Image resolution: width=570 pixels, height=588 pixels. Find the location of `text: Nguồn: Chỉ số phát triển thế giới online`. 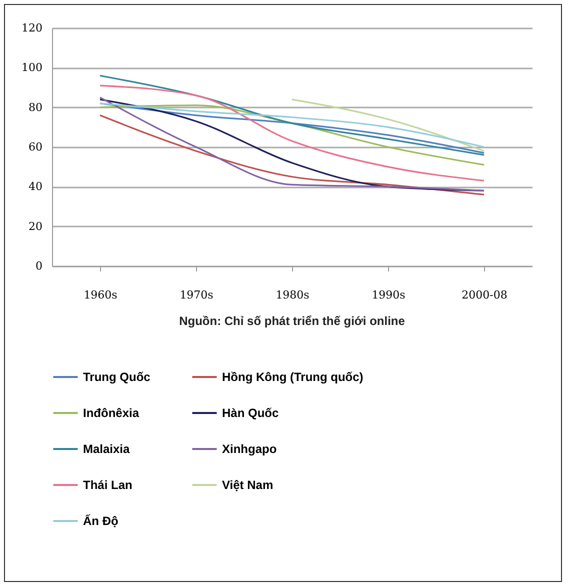

text: Nguồn: Chỉ số phát triển thế giới online is located at coordinates (292, 321).